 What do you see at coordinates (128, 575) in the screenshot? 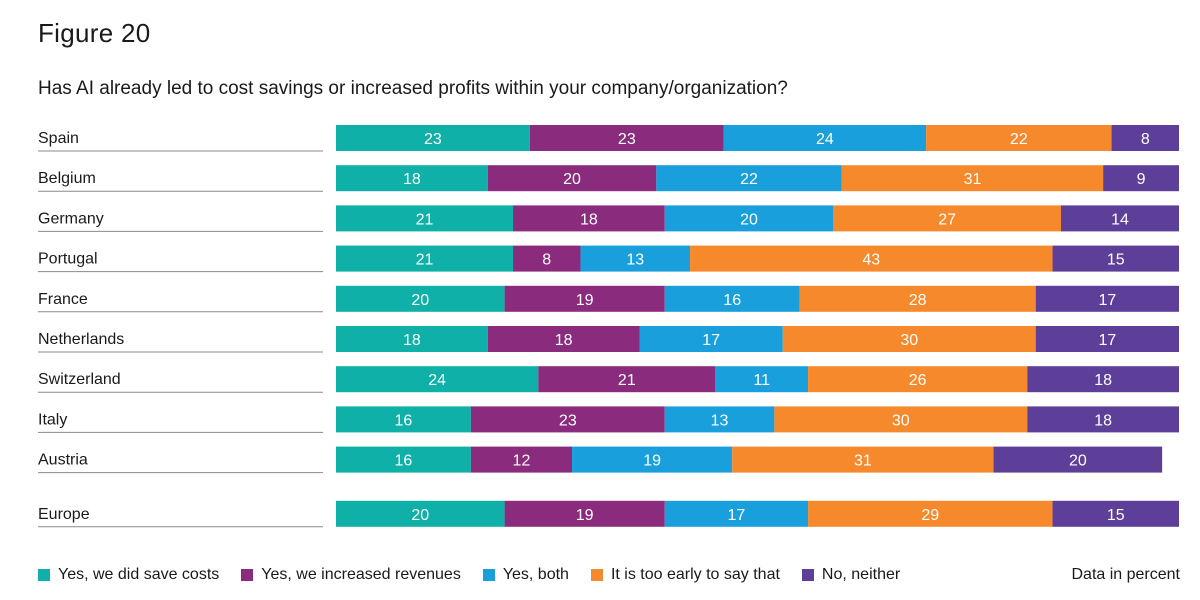
I see `legend-item-save-costs: Yes, we did save costs` at bounding box center [128, 575].